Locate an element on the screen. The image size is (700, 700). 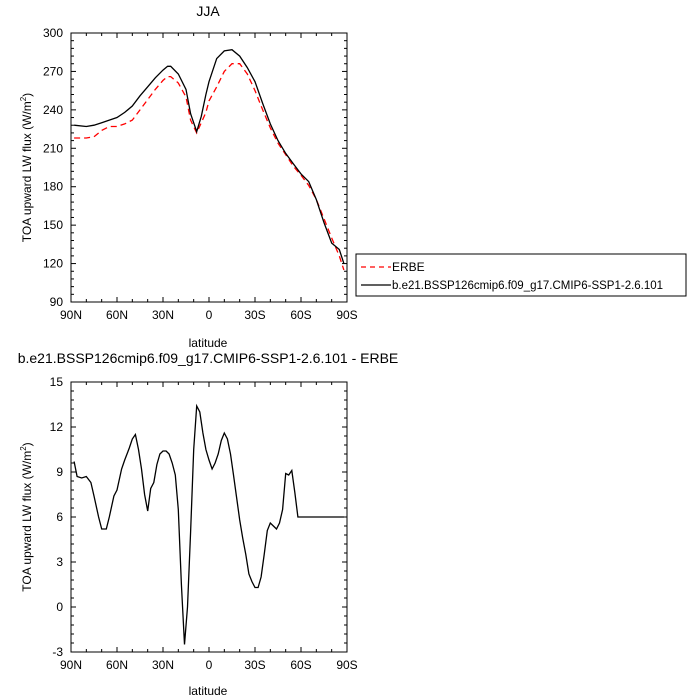
bottom-y-axis-label-text: TOA upward LW flux (W/m2) is located at coordinates (26, 516).